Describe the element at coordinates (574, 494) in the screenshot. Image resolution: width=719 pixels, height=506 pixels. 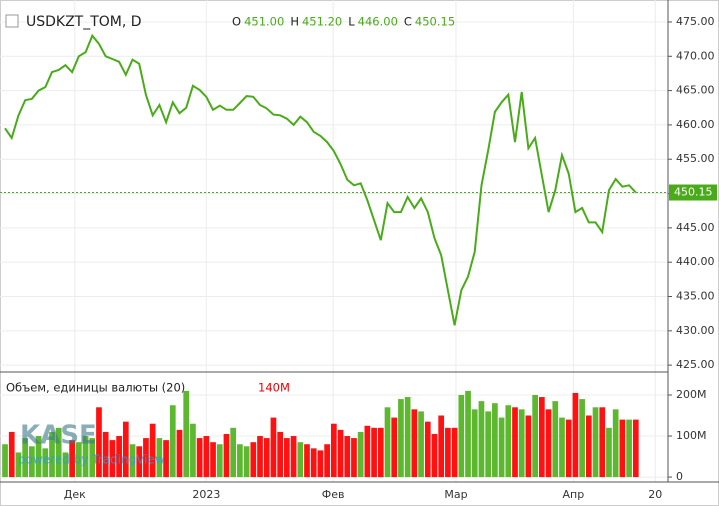
I see `x-tick-label: Апр` at that location.